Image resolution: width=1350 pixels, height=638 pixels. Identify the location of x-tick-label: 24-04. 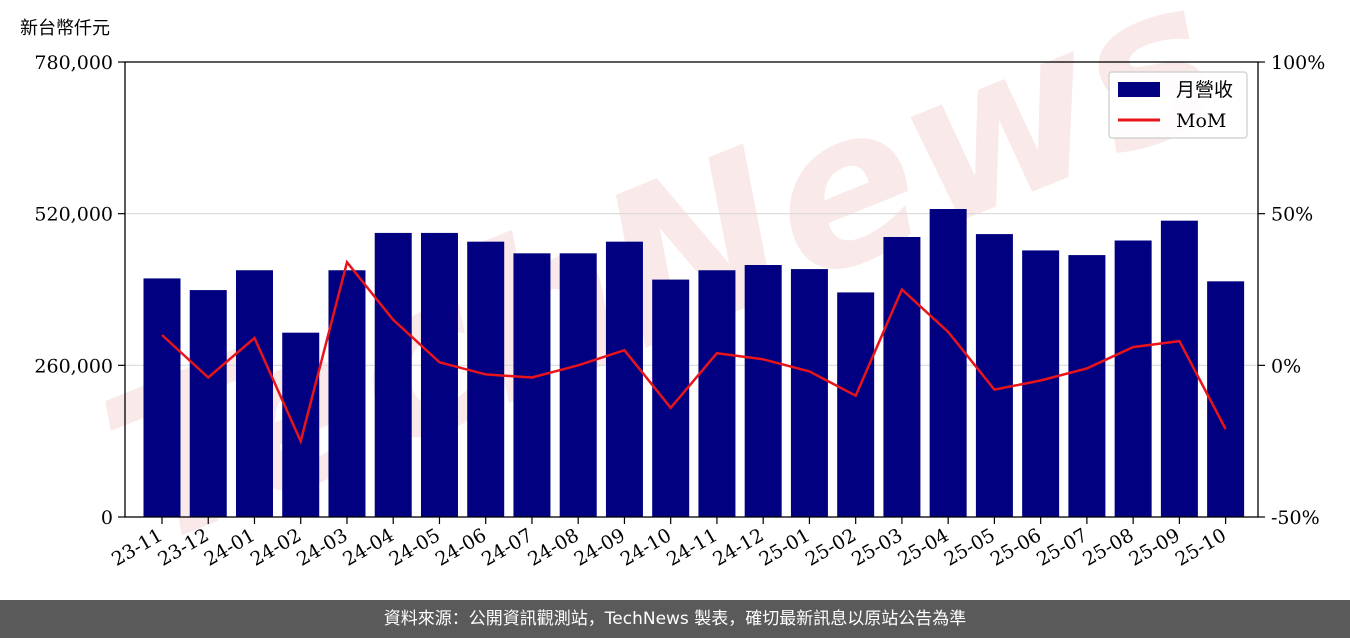
(368, 547).